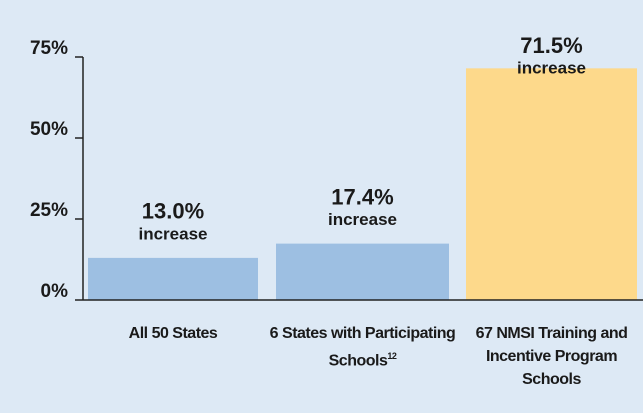 This screenshot has height=413, width=643. What do you see at coordinates (49, 210) in the screenshot?
I see `y-tick-label: 25%` at bounding box center [49, 210].